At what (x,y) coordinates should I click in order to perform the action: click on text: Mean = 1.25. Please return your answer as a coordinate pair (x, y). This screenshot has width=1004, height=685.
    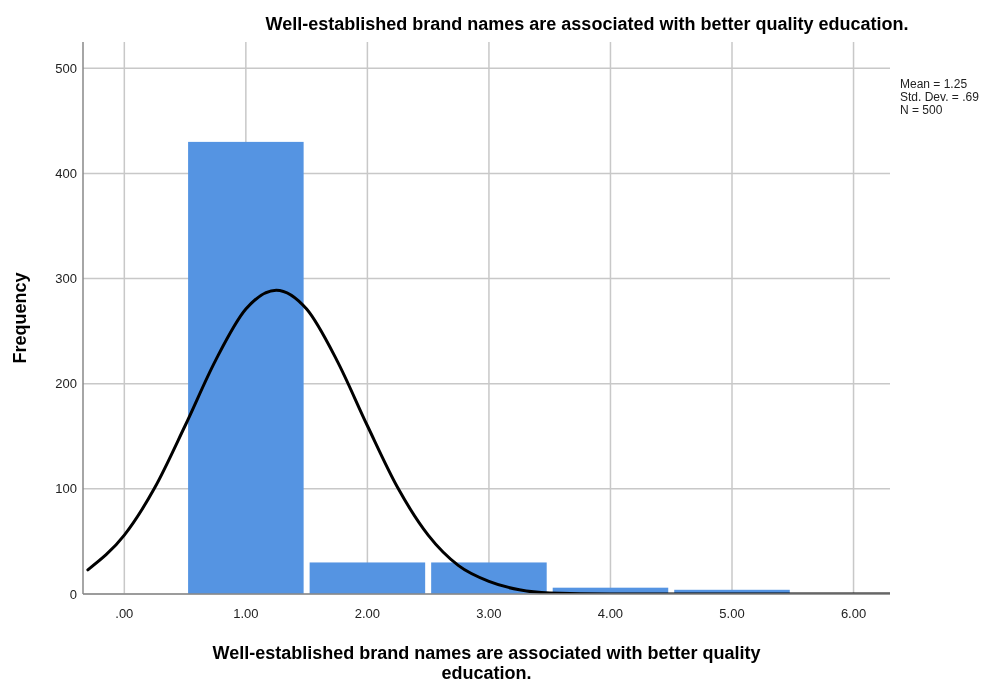
    Looking at the image, I should click on (934, 84).